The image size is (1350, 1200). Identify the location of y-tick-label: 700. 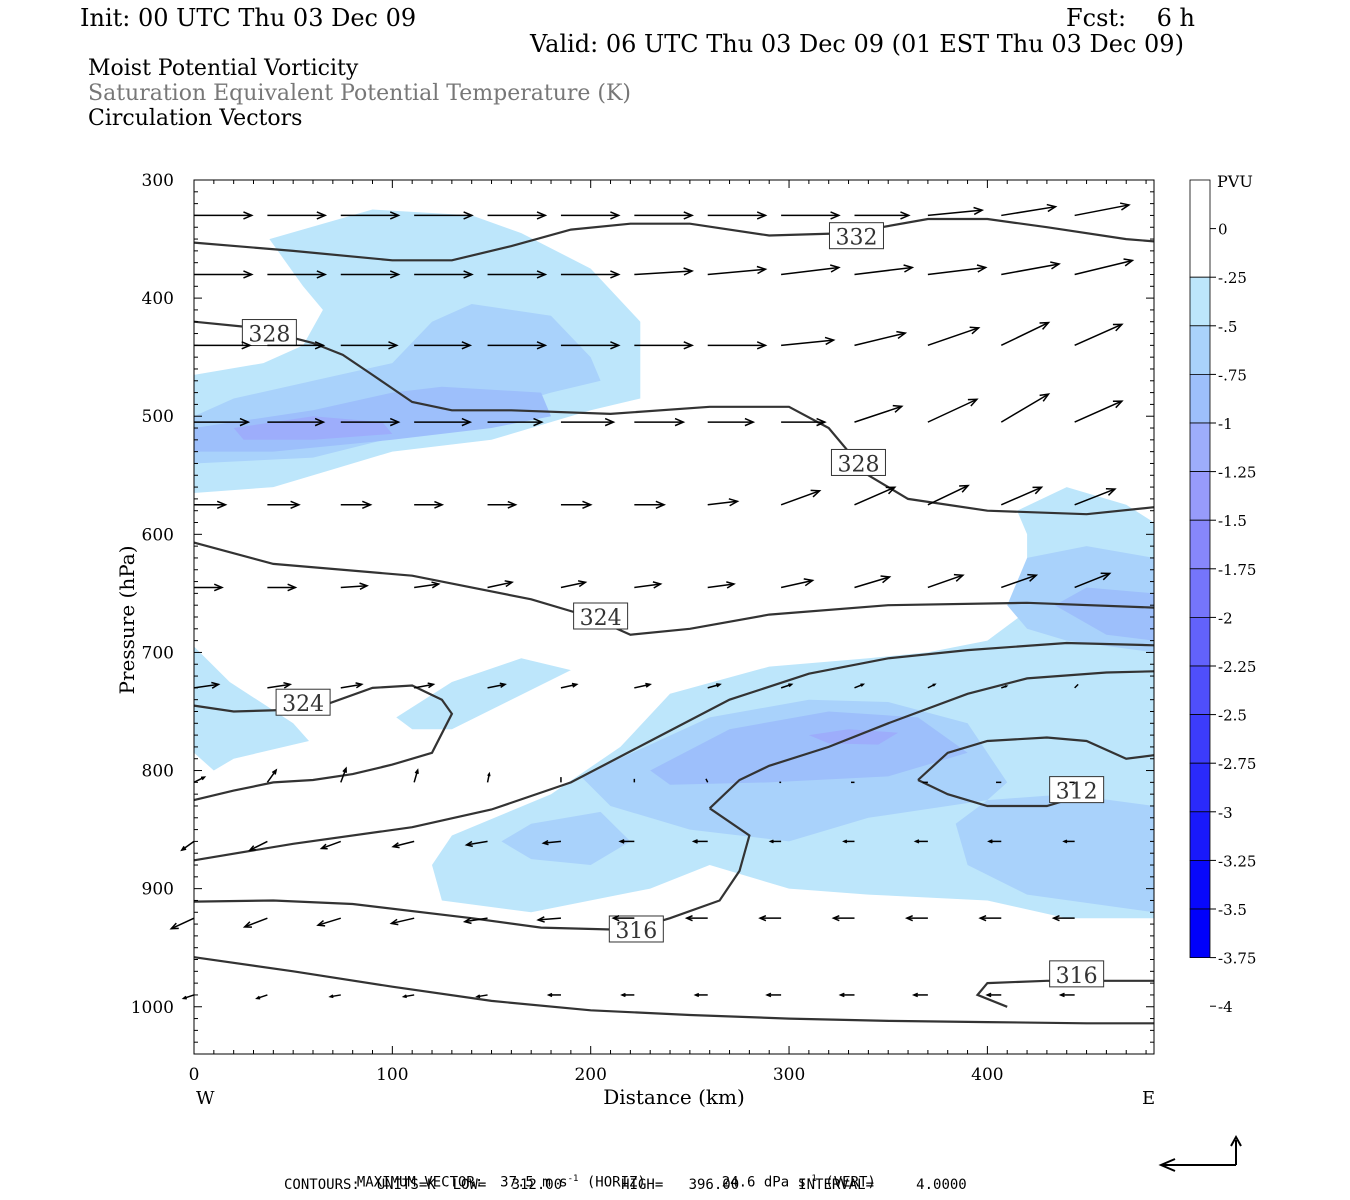
(158, 653).